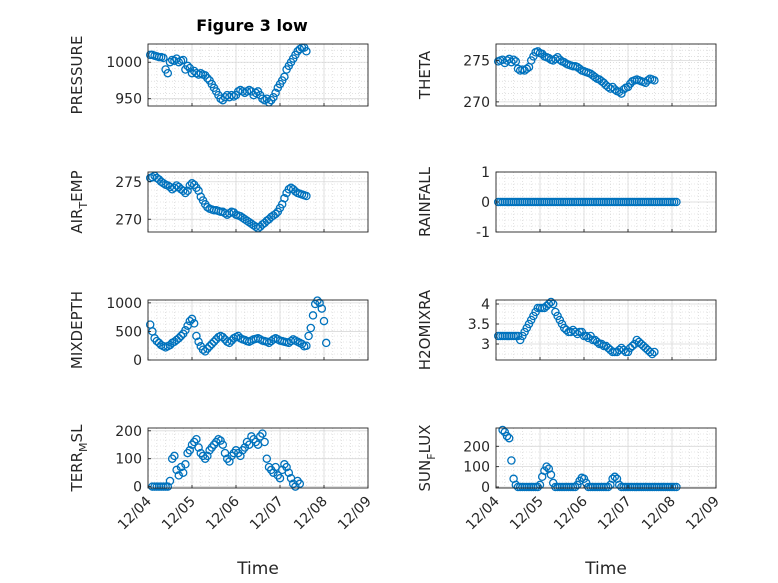 The height and width of the screenshot is (583, 778). I want to click on y-axis-label: H2OMIXRA, so click(425, 329).